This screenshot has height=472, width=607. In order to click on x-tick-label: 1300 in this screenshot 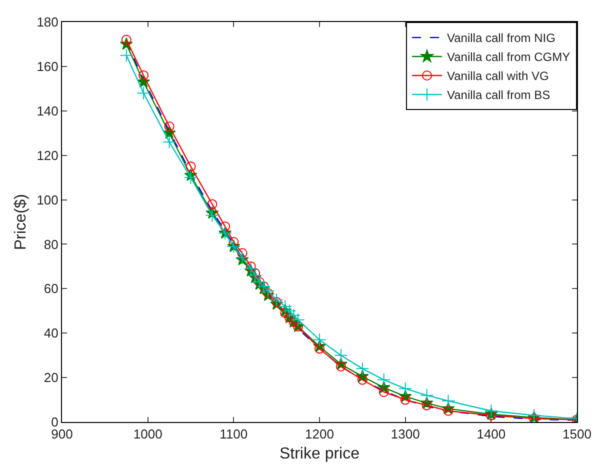, I will do `click(405, 434)`.